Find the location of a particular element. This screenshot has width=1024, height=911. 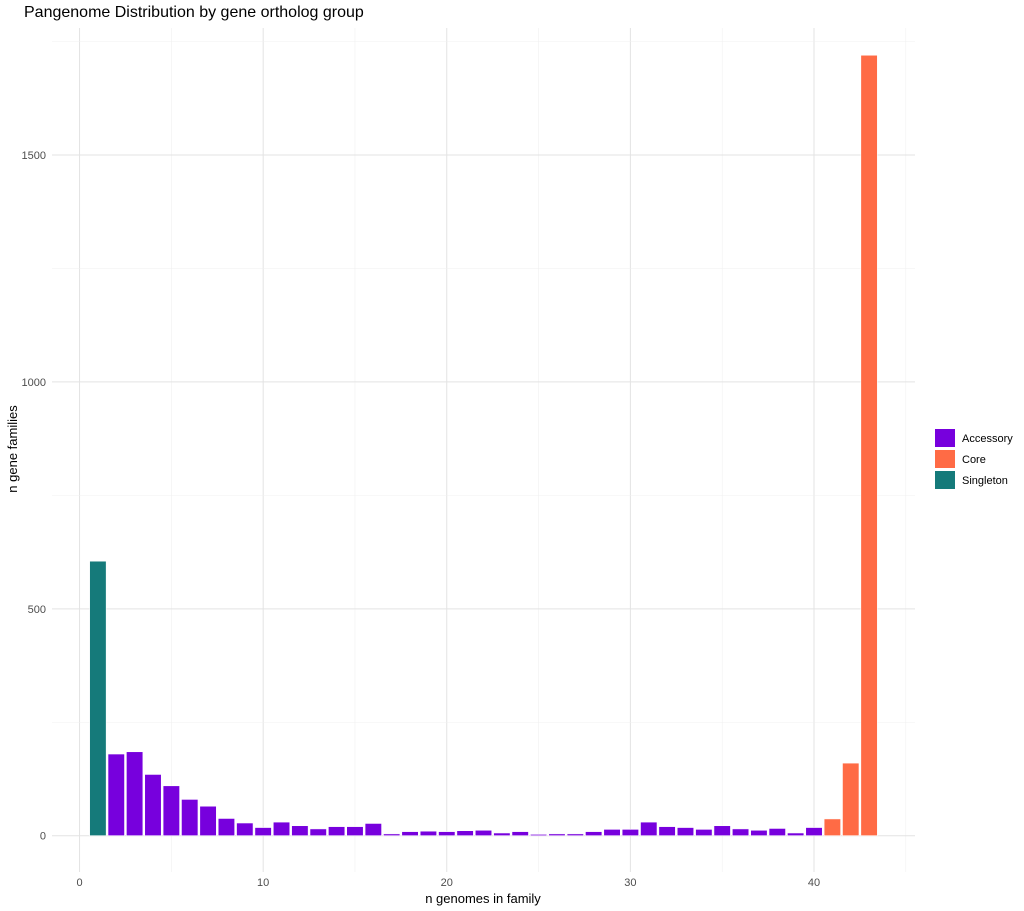

y-axis-title: n gene families is located at coordinates (12, 449).